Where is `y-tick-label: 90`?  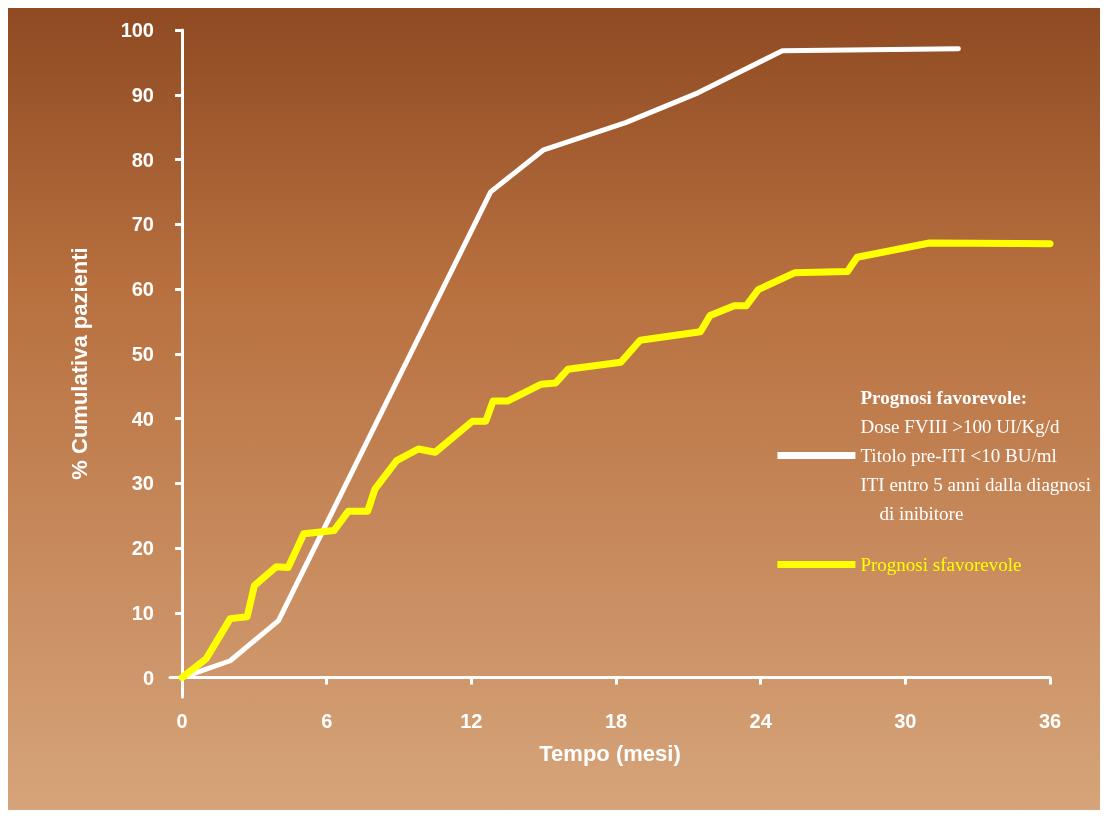
y-tick-label: 90 is located at coordinates (142, 94).